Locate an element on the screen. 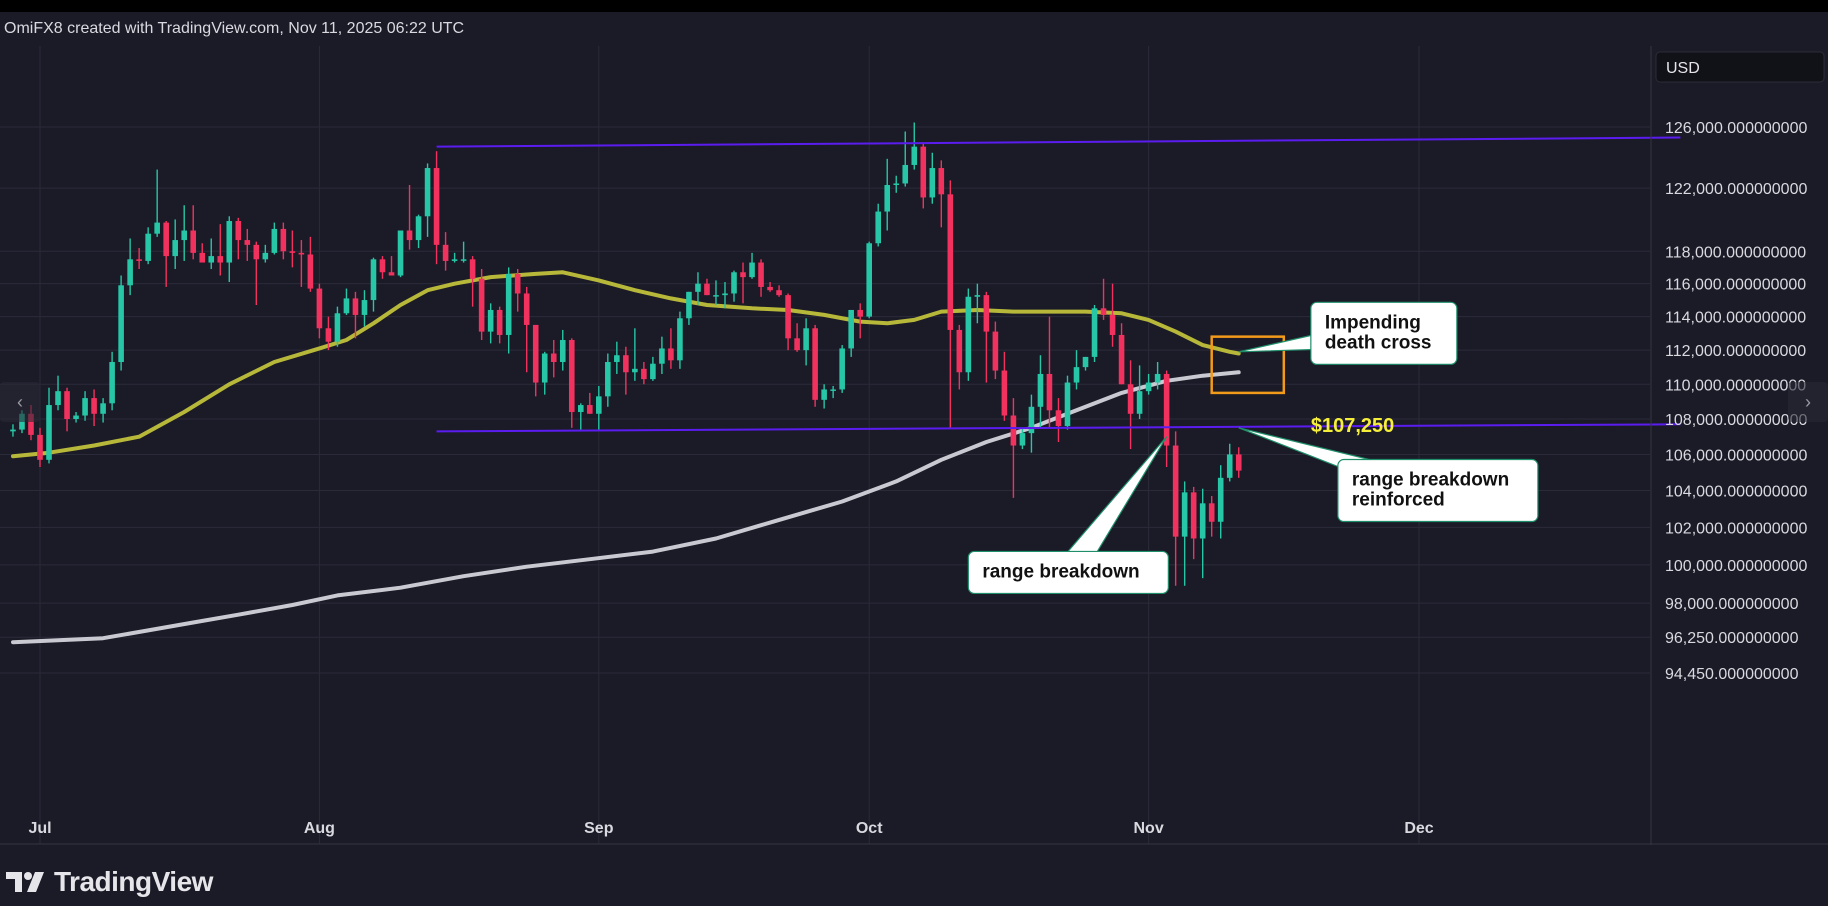 The image size is (1828, 906). scroll-right-button is located at coordinates (1808, 402).